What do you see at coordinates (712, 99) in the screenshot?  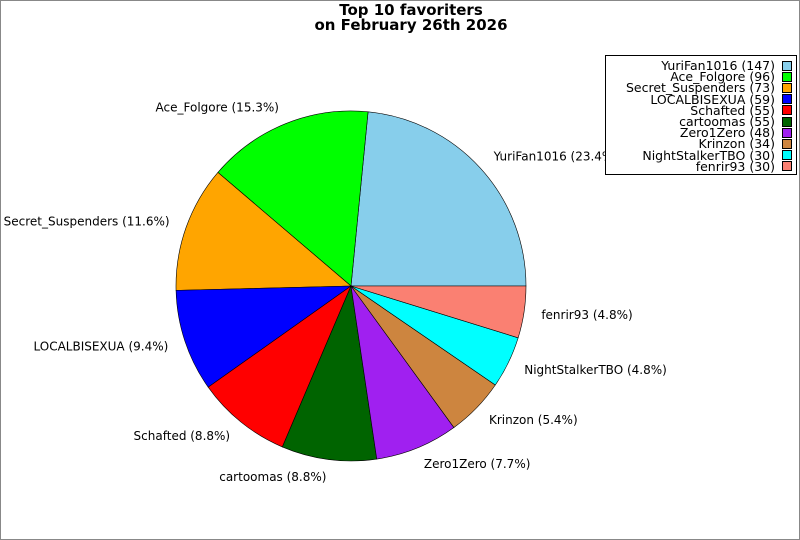 I see `legend-label: LOCALBISEXUA (59)` at bounding box center [712, 99].